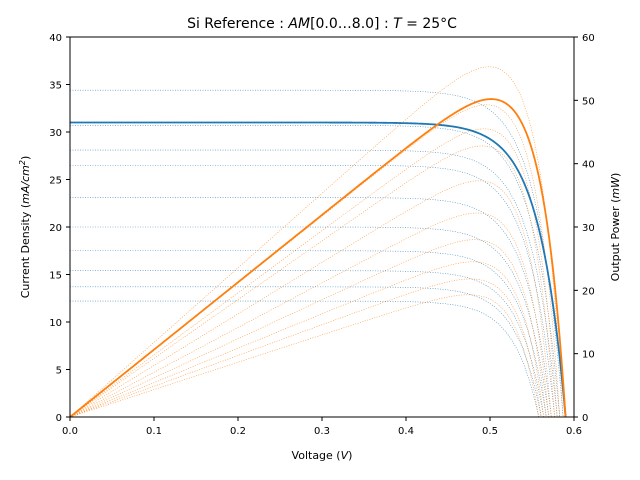 The image size is (640, 480). What do you see at coordinates (588, 165) in the screenshot?
I see `y-right-tick-label: 40` at bounding box center [588, 165].